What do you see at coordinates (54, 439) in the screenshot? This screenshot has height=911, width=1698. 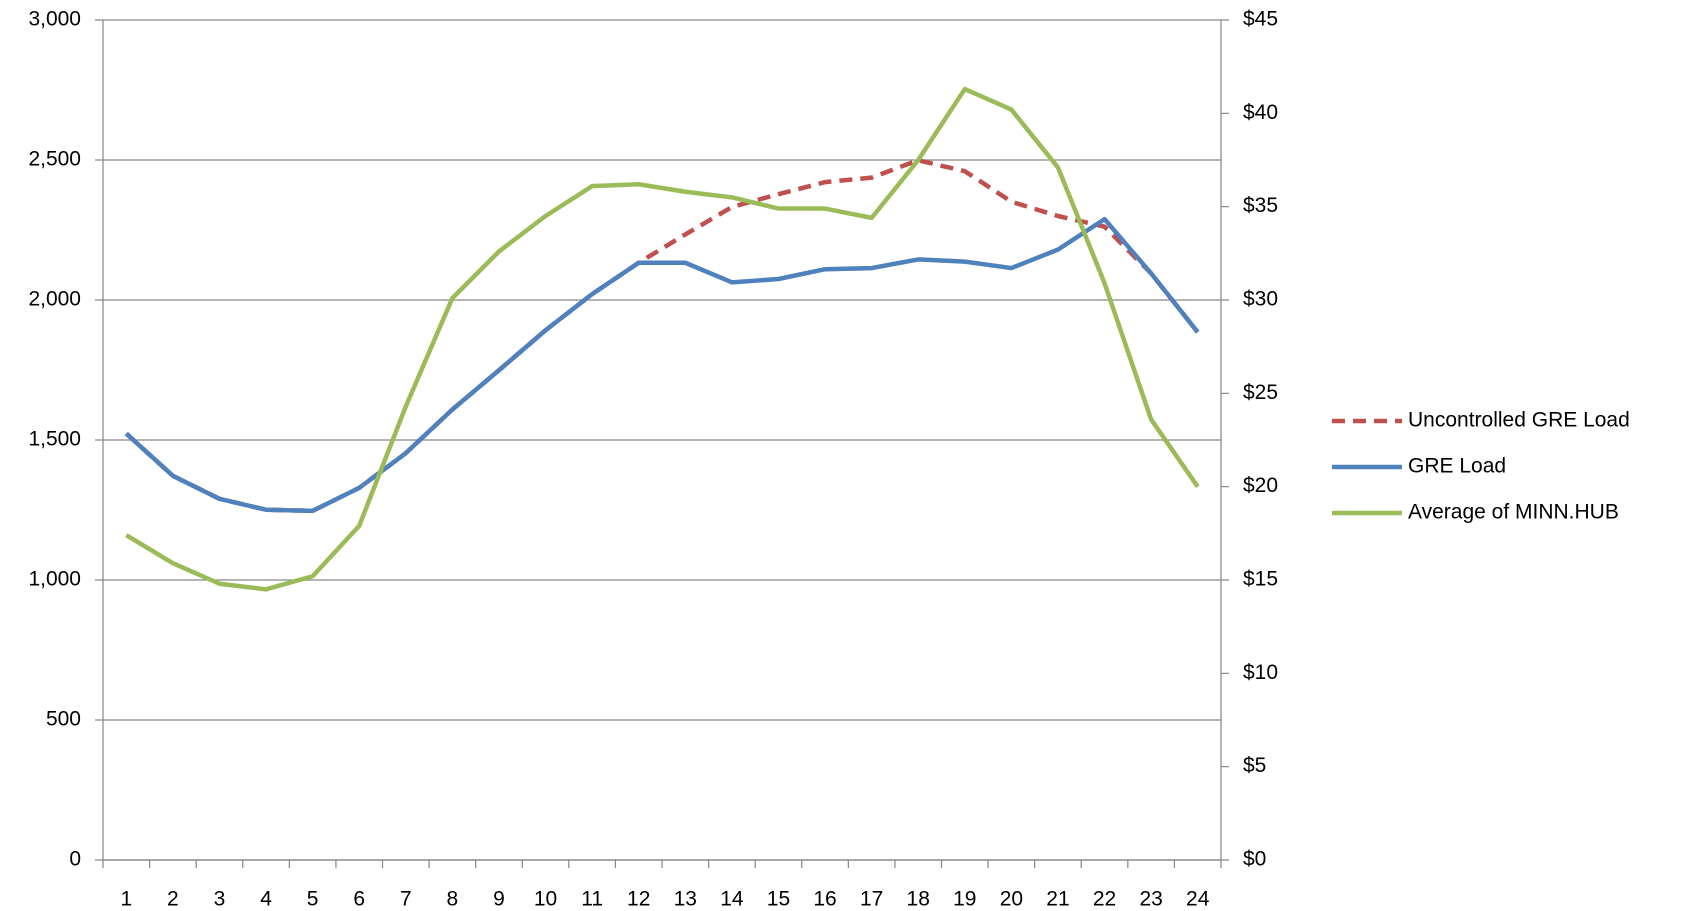 I see `y-tick-label: 1,500` at bounding box center [54, 439].